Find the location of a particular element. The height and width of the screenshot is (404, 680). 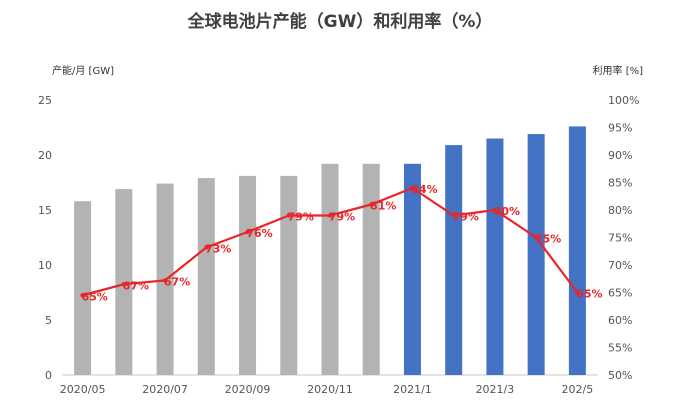

bar-2020/08 is located at coordinates (206, 276).